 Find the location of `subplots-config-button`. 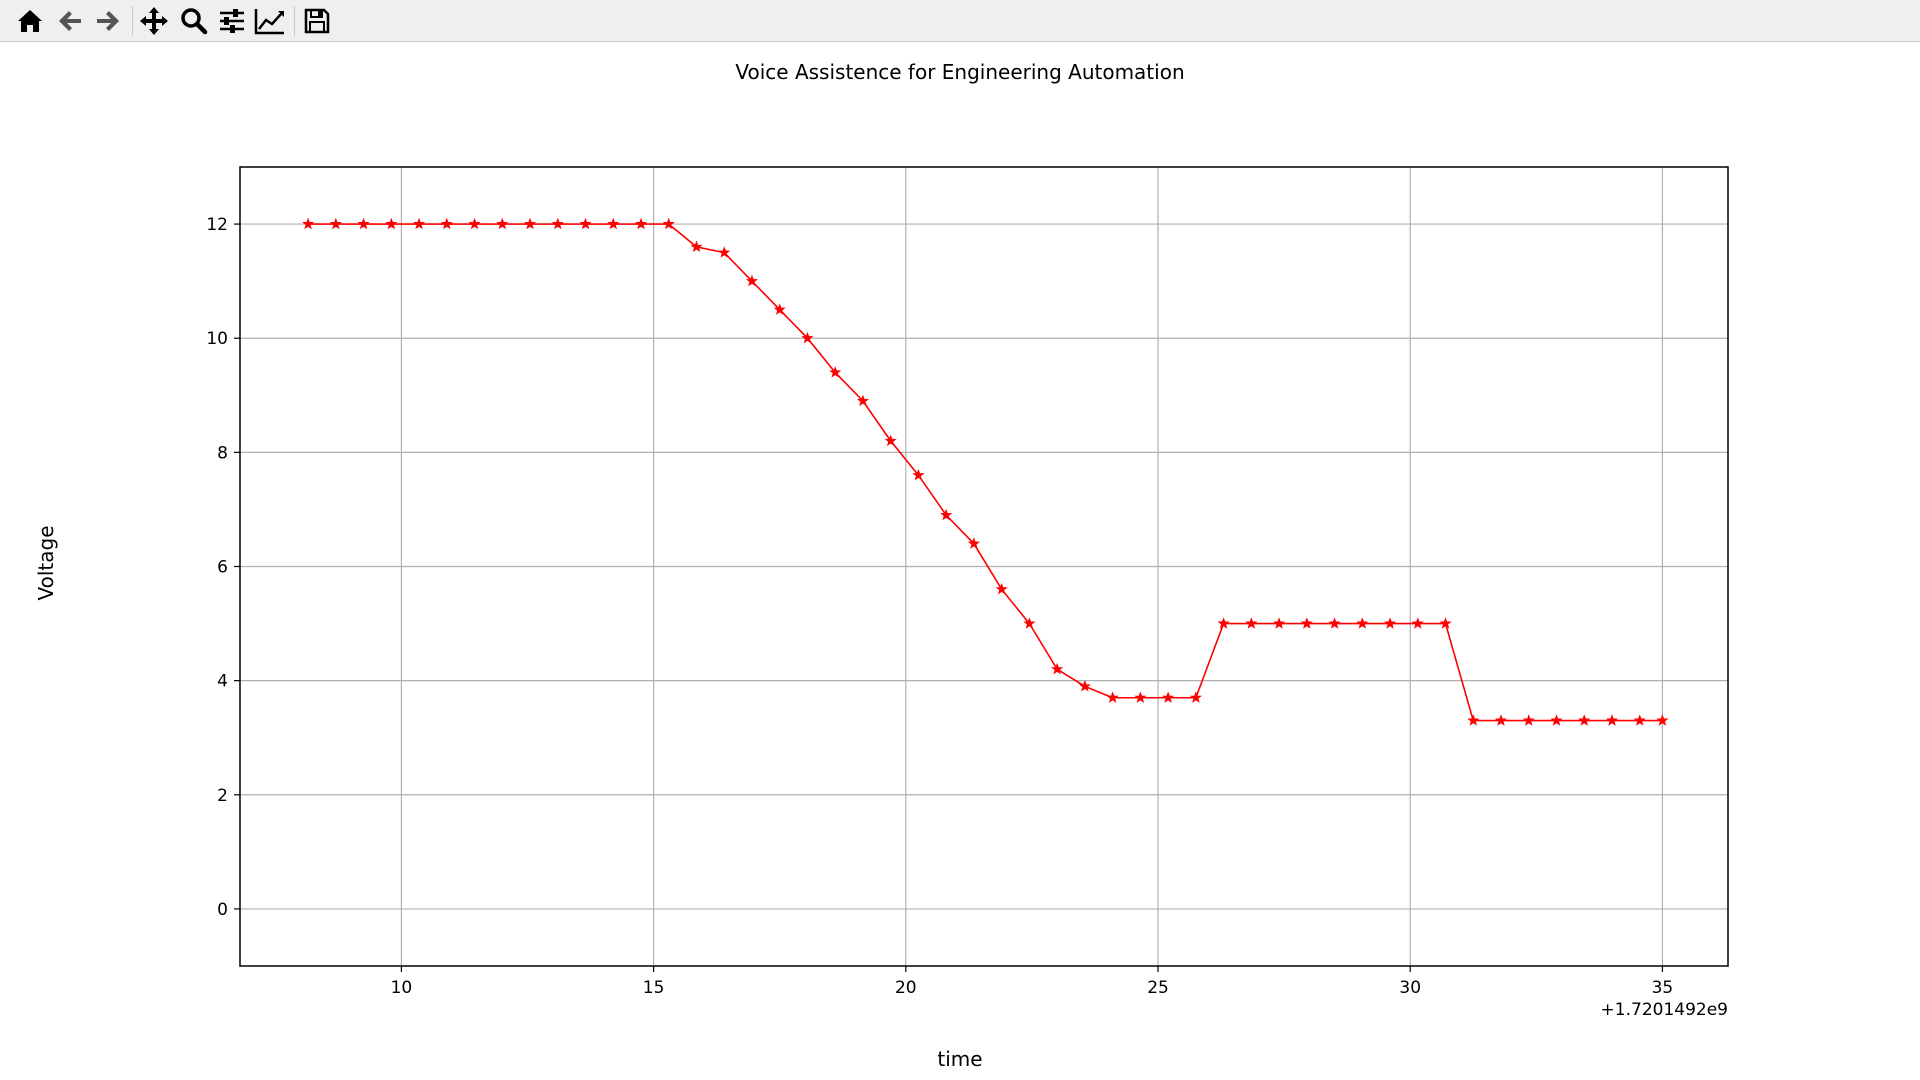

subplots-config-button is located at coordinates (232, 21).